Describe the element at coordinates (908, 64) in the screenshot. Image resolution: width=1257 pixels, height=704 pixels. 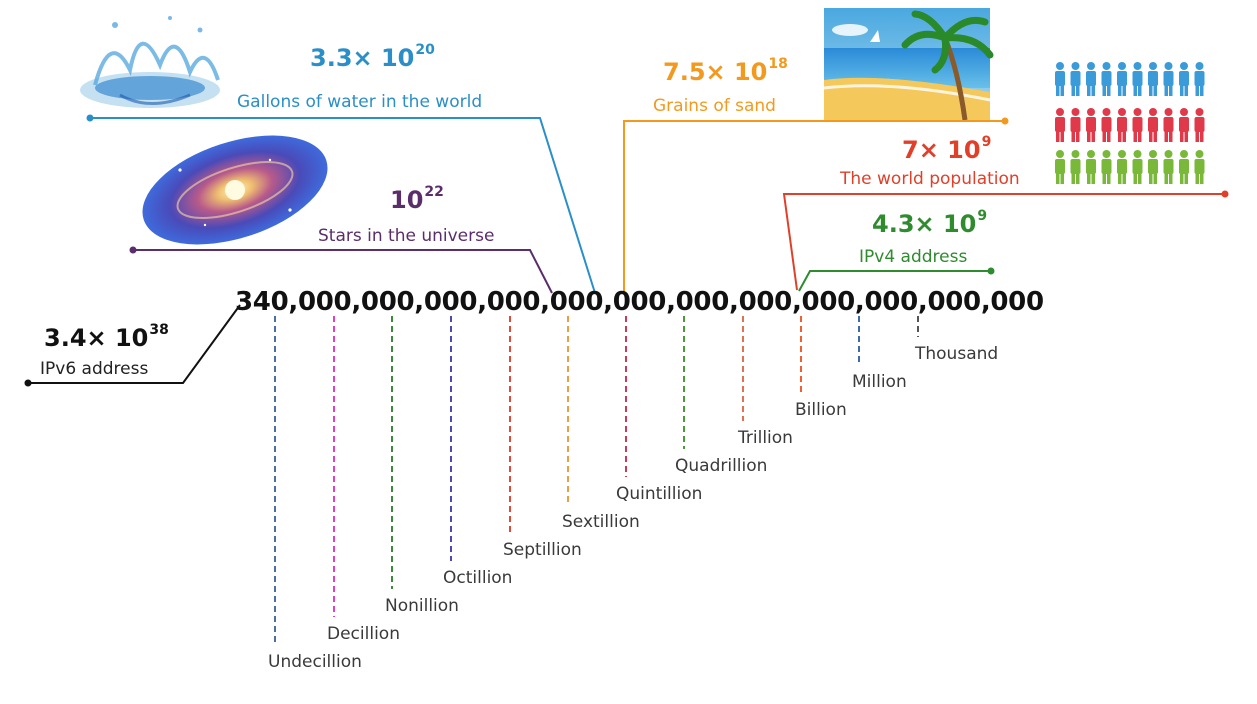
I see `beach-icon` at that location.